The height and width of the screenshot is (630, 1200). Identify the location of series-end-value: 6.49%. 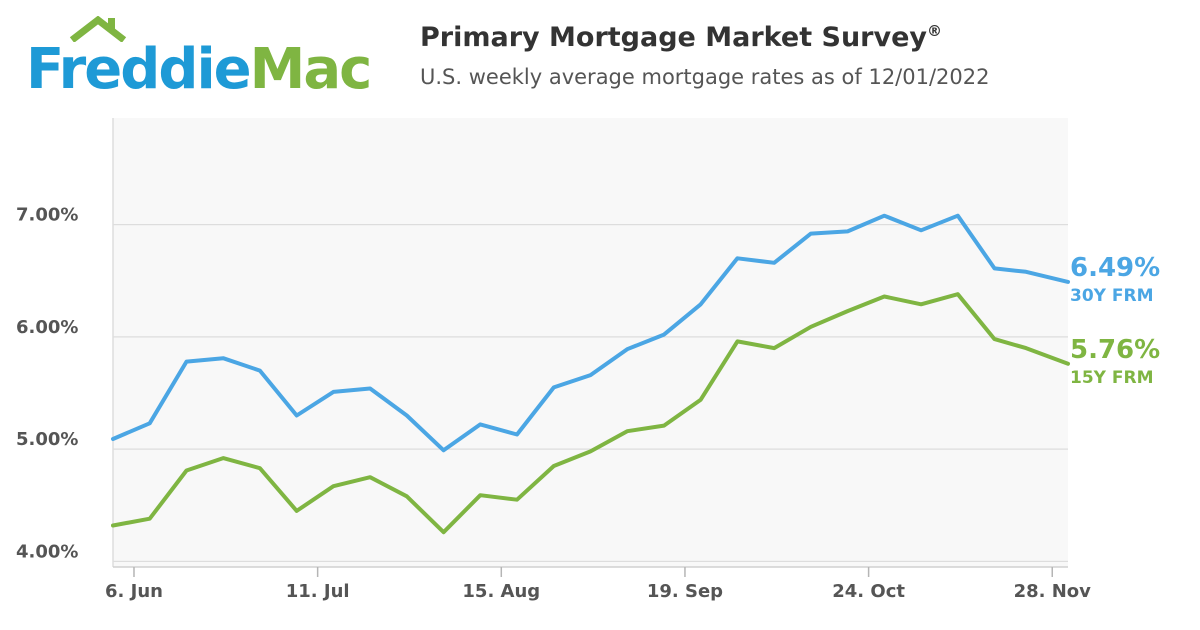
(1115, 268).